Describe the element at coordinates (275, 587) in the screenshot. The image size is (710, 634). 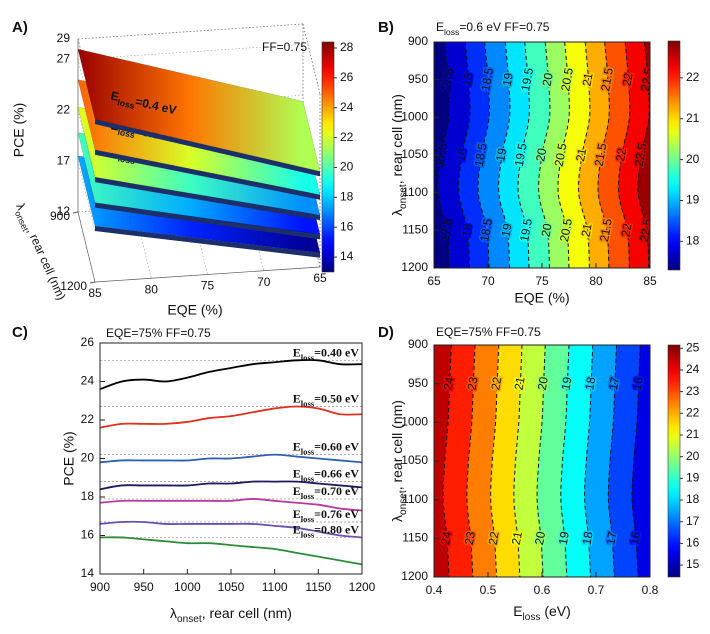
I see `x-tick-label: 1100` at that location.